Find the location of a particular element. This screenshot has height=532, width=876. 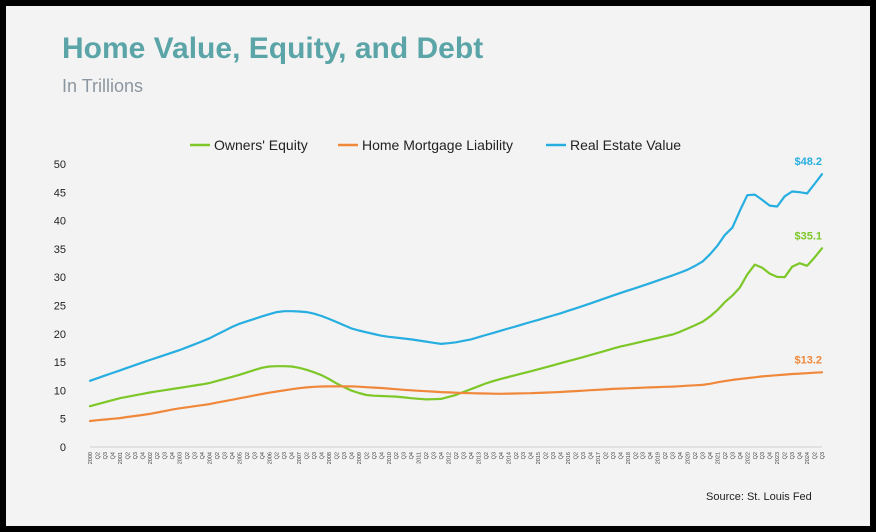

x-tick-label: 2017 is located at coordinates (599, 458).